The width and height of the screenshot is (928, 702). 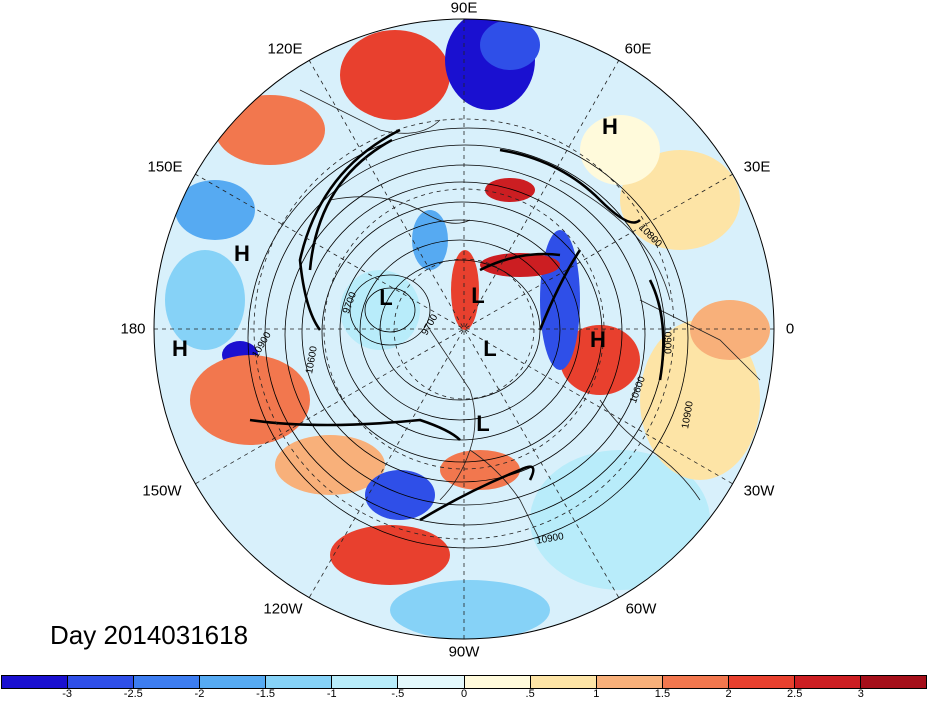 I want to click on lon-label-150e: 150E, so click(x=165, y=167).